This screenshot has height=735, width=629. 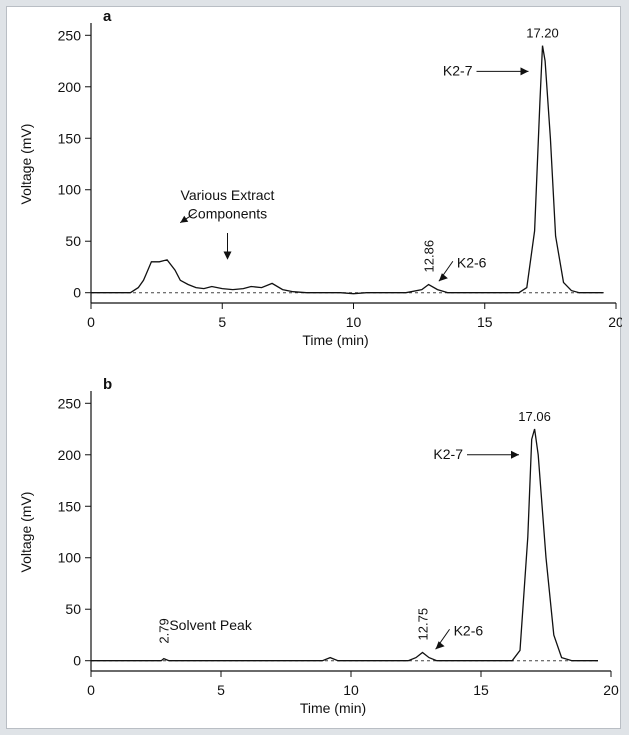 I want to click on panel-label: a, so click(x=107, y=16).